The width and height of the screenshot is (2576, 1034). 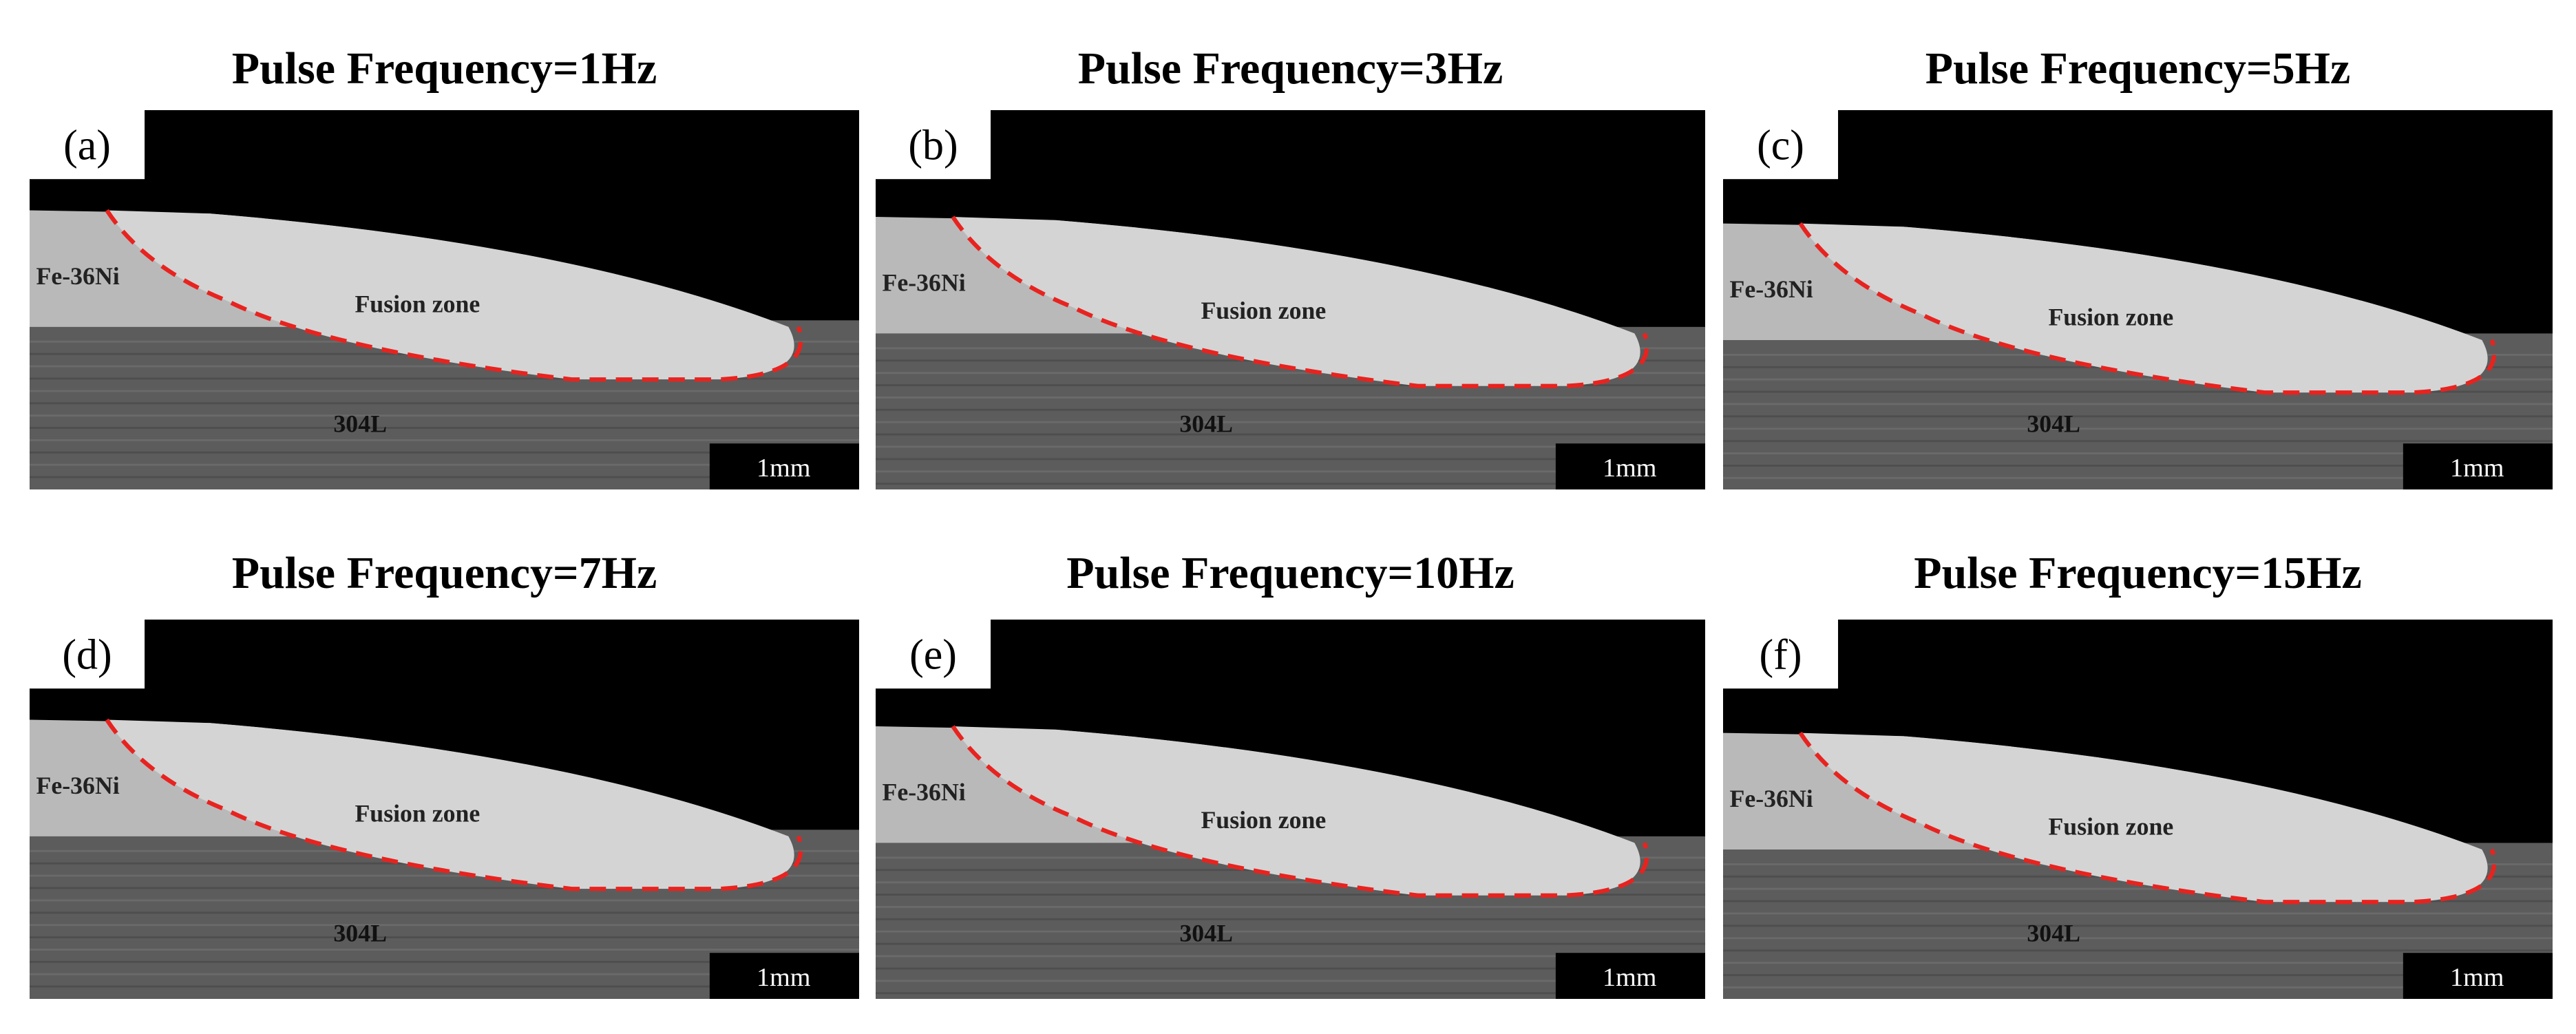 I want to click on micrograph: (f) Fe-36Ni Fusion zone 304L 1mm, so click(x=2138, y=810).